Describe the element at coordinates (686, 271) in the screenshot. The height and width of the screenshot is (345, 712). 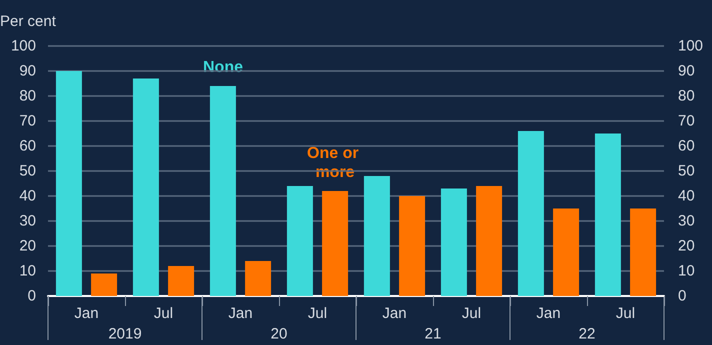
I see `y2-tick-label: 10` at that location.